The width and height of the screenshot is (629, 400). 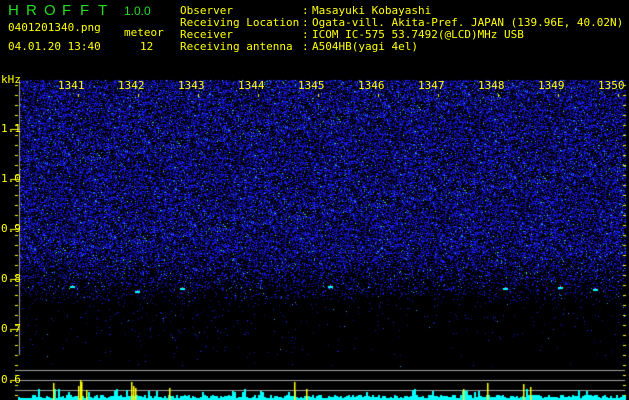 I want to click on x-tick-label: 1346, so click(x=371, y=85).